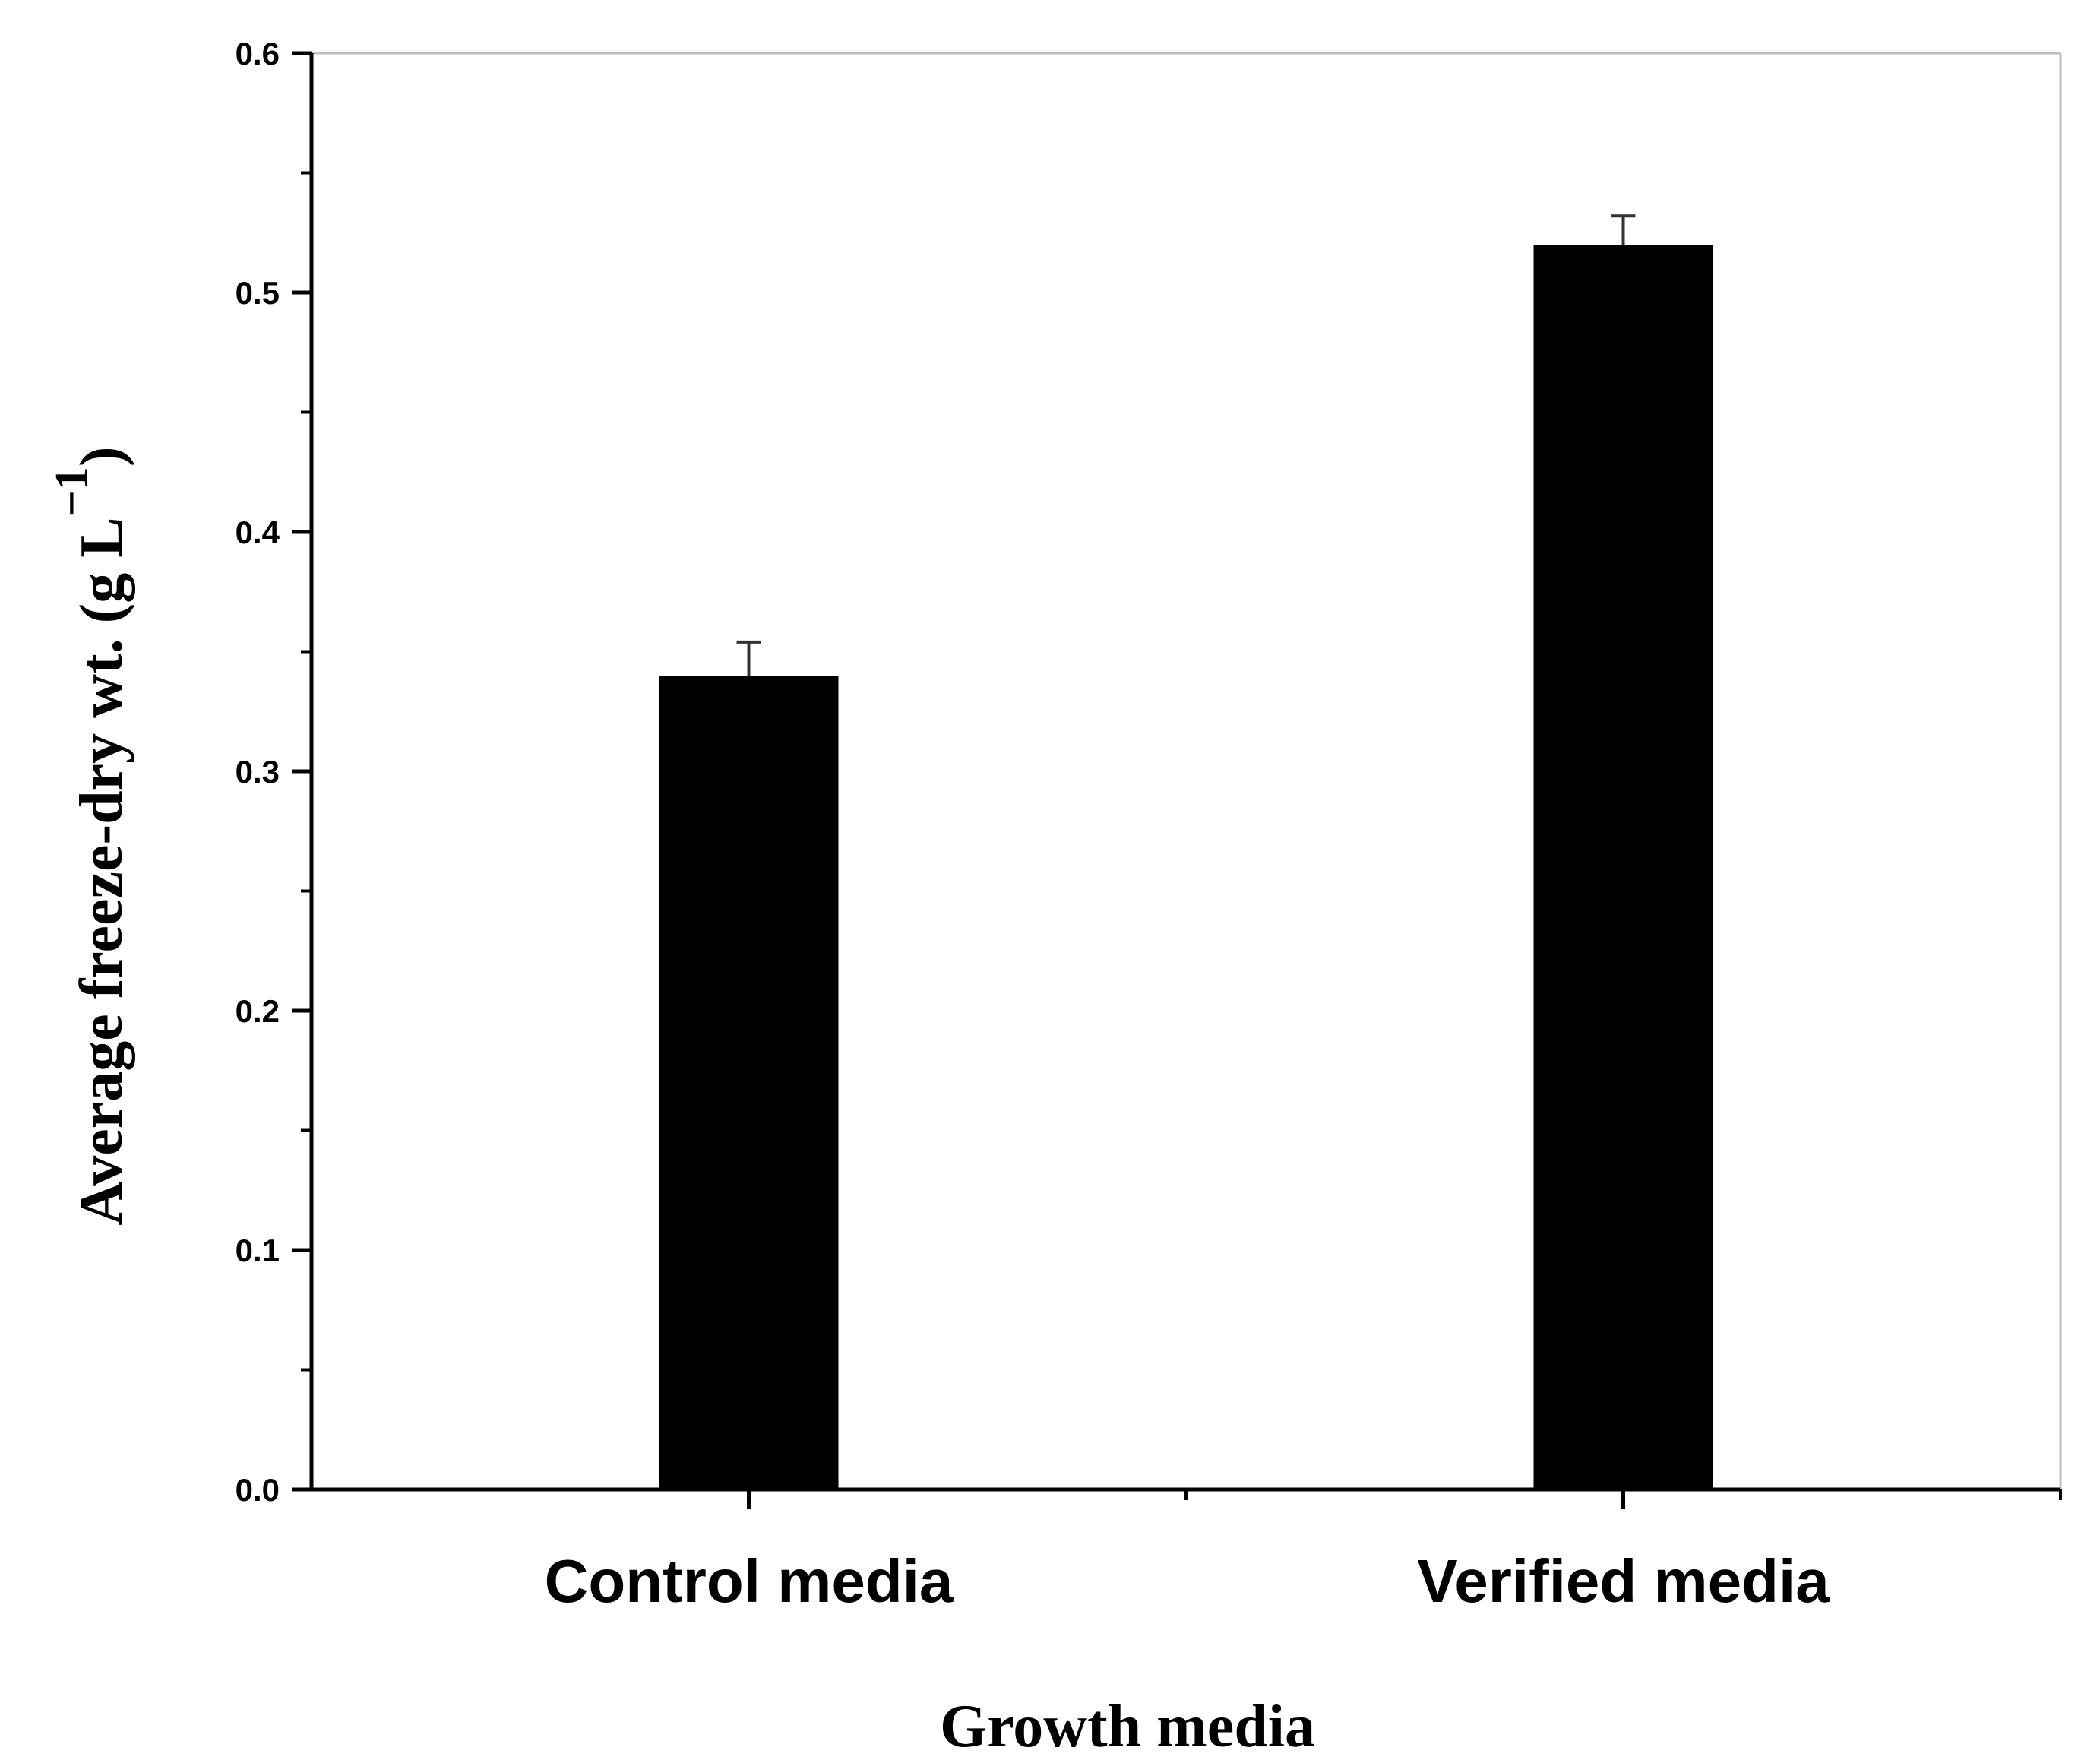 The image size is (2100, 1760). I want to click on x-axis-ticks: Control media Verified media, so click(1303, 1552).